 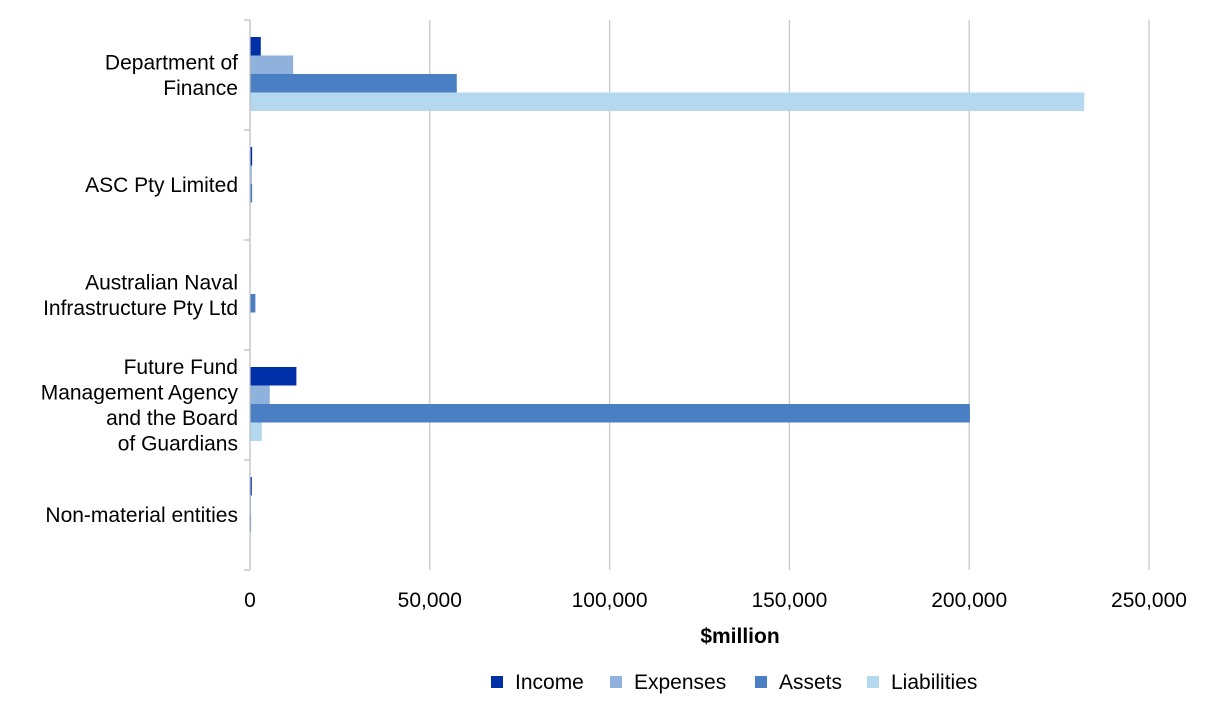 What do you see at coordinates (610, 600) in the screenshot?
I see `x-tick-label: 100,000` at bounding box center [610, 600].